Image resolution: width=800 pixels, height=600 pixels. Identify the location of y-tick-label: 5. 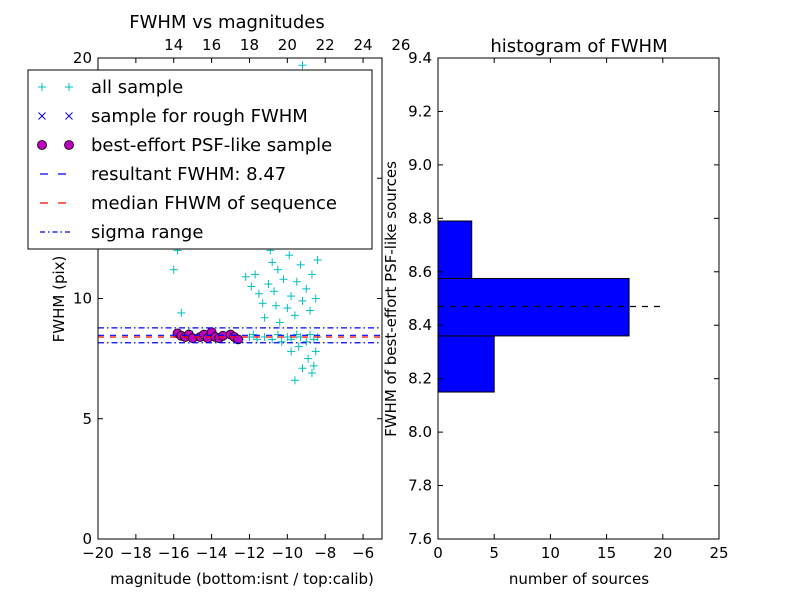
(87, 419).